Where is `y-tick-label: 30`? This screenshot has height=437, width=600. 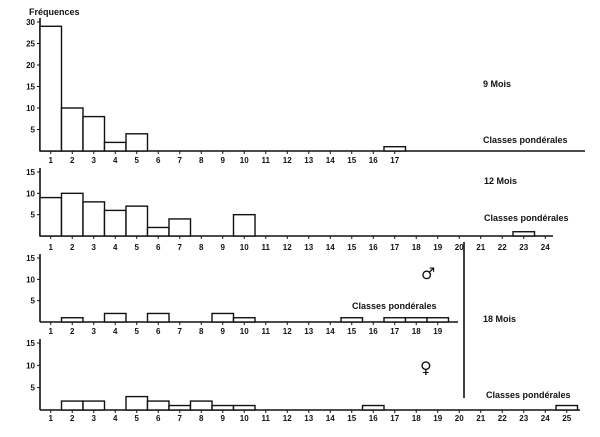 y-tick-label: 30 is located at coordinates (30, 22).